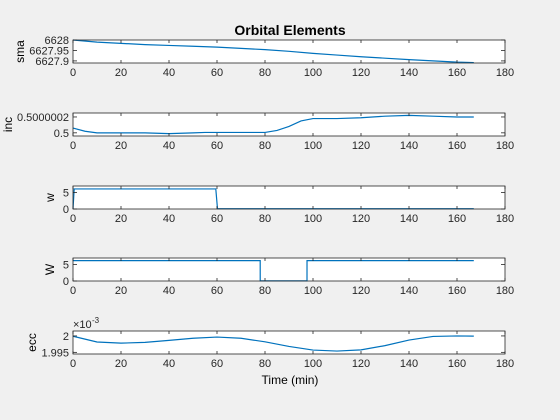 This screenshot has height=420, width=560. I want to click on y-axis-label: sma, so click(20, 51).